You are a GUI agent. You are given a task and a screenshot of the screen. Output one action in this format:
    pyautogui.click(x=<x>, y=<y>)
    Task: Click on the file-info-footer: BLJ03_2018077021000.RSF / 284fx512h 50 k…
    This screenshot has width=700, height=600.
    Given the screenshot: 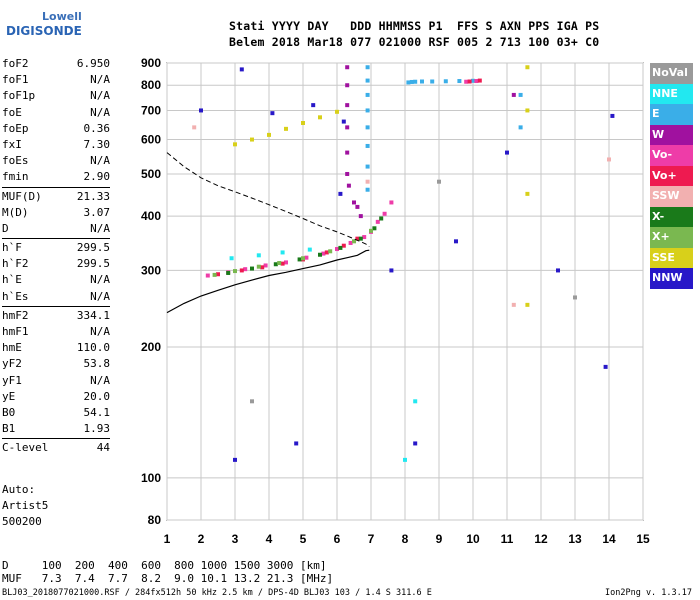 What is the action you would take?
    pyautogui.click(x=217, y=593)
    